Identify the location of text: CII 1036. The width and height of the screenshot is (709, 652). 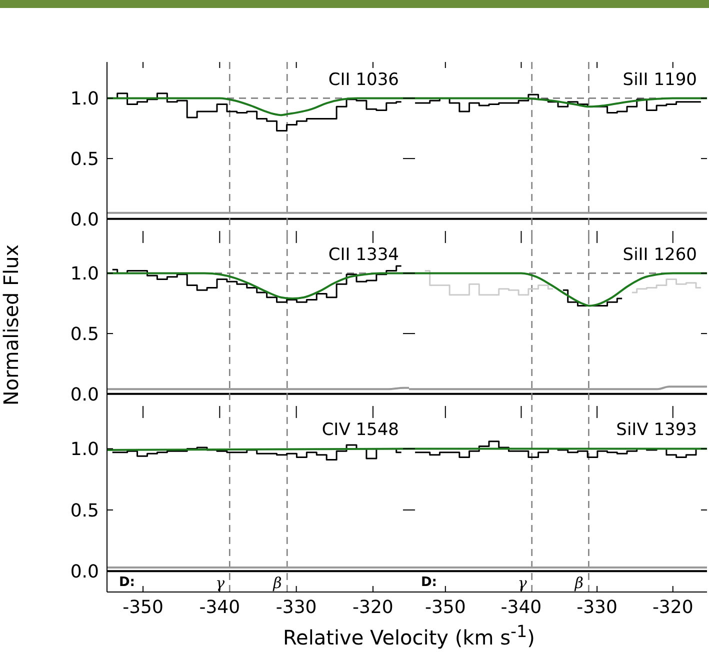
(363, 80).